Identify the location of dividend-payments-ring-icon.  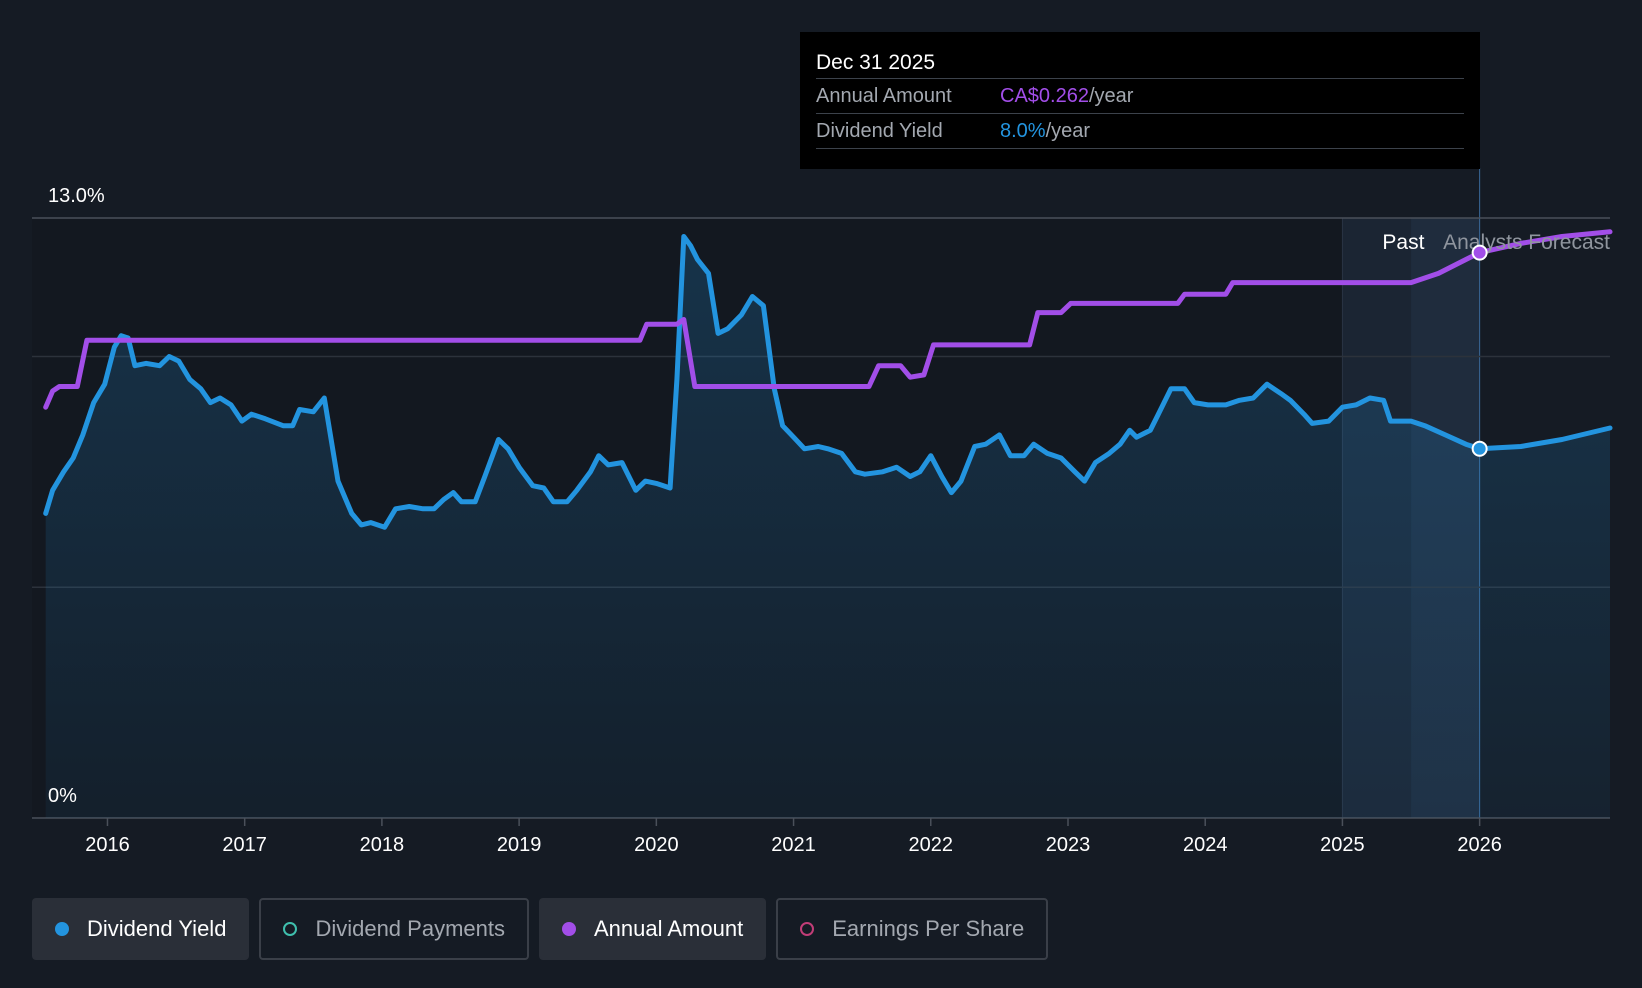
(290, 929).